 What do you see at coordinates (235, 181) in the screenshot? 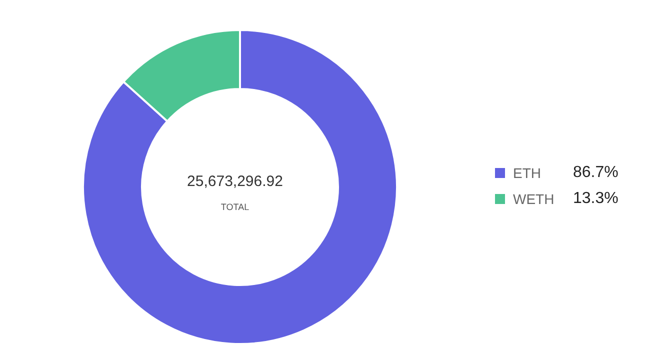
I see `text: 25,673,296.92` at bounding box center [235, 181].